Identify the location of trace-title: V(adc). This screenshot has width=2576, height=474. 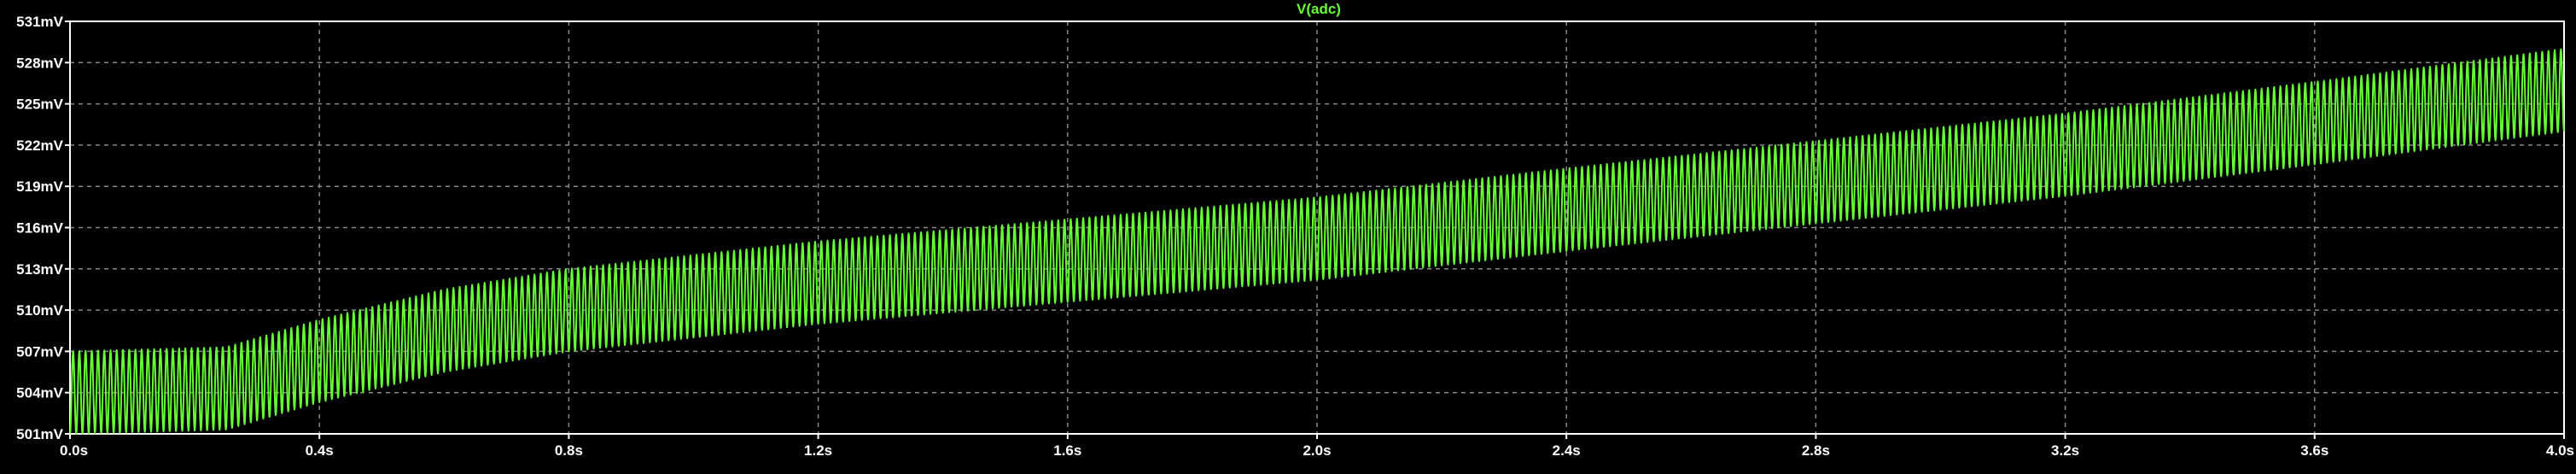
(1319, 9).